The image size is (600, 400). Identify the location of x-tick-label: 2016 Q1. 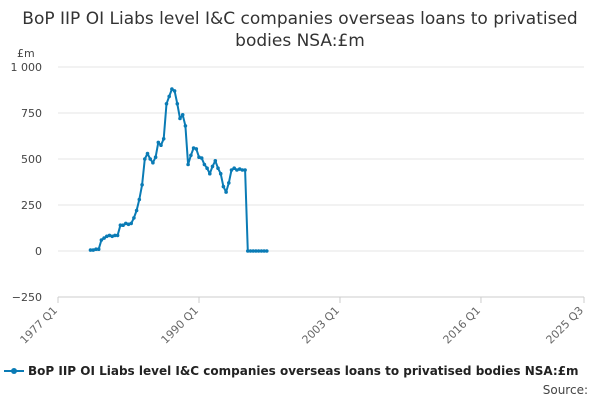
(462, 325).